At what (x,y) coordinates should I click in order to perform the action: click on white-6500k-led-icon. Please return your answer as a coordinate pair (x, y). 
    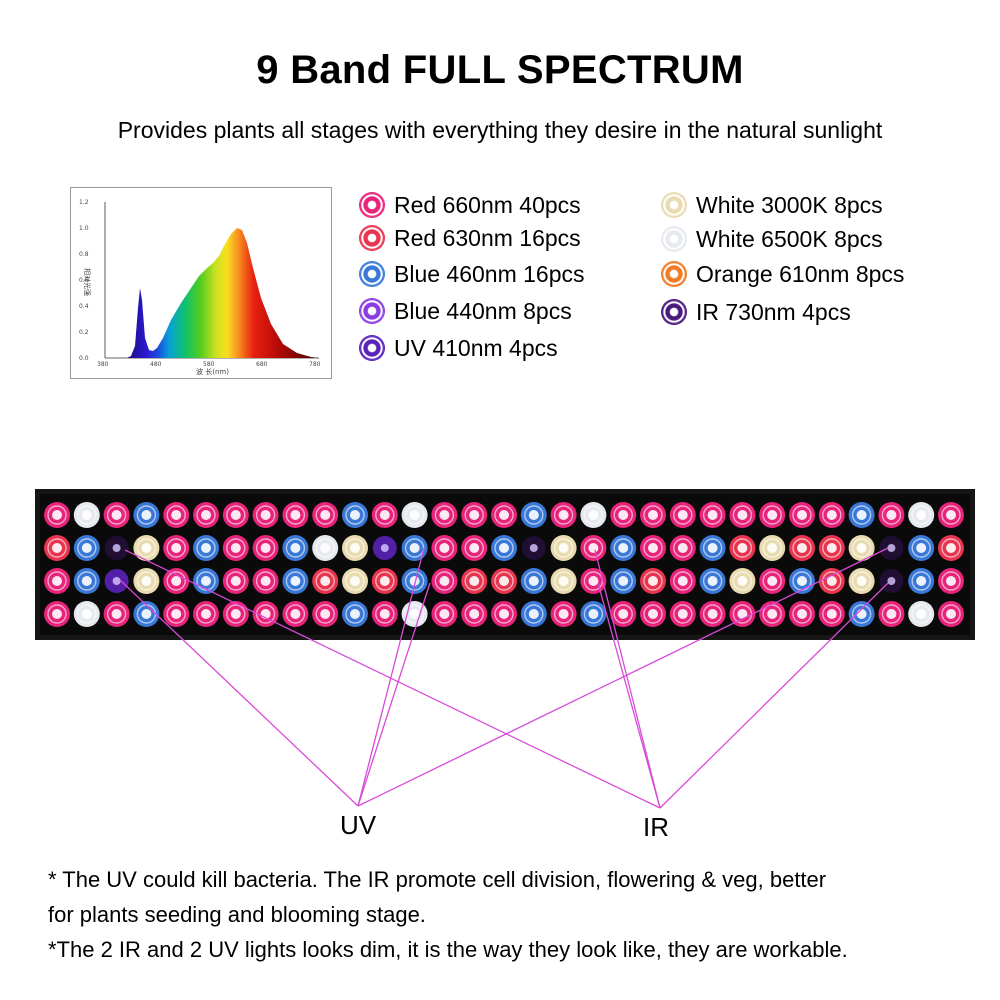
    Looking at the image, I should click on (674, 239).